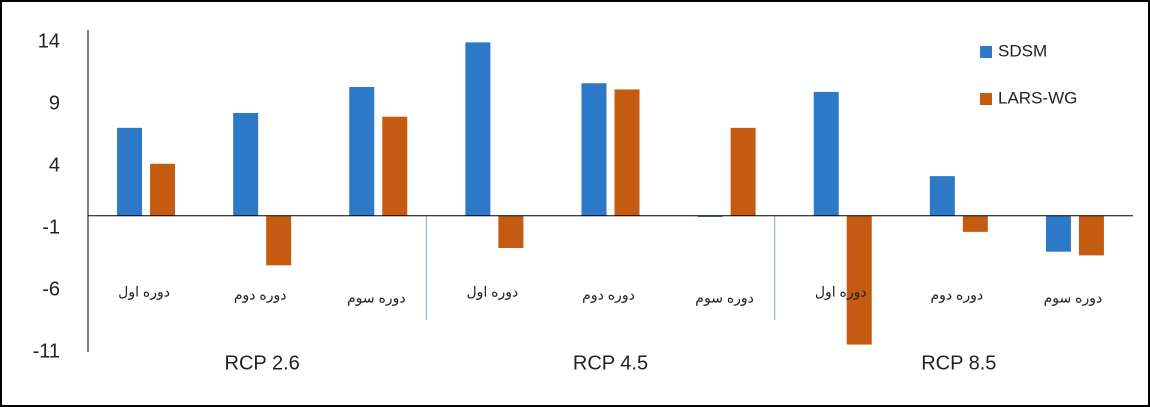 The height and width of the screenshot is (407, 1150). What do you see at coordinates (51, 227) in the screenshot?
I see `y-tick-label: -1` at bounding box center [51, 227].